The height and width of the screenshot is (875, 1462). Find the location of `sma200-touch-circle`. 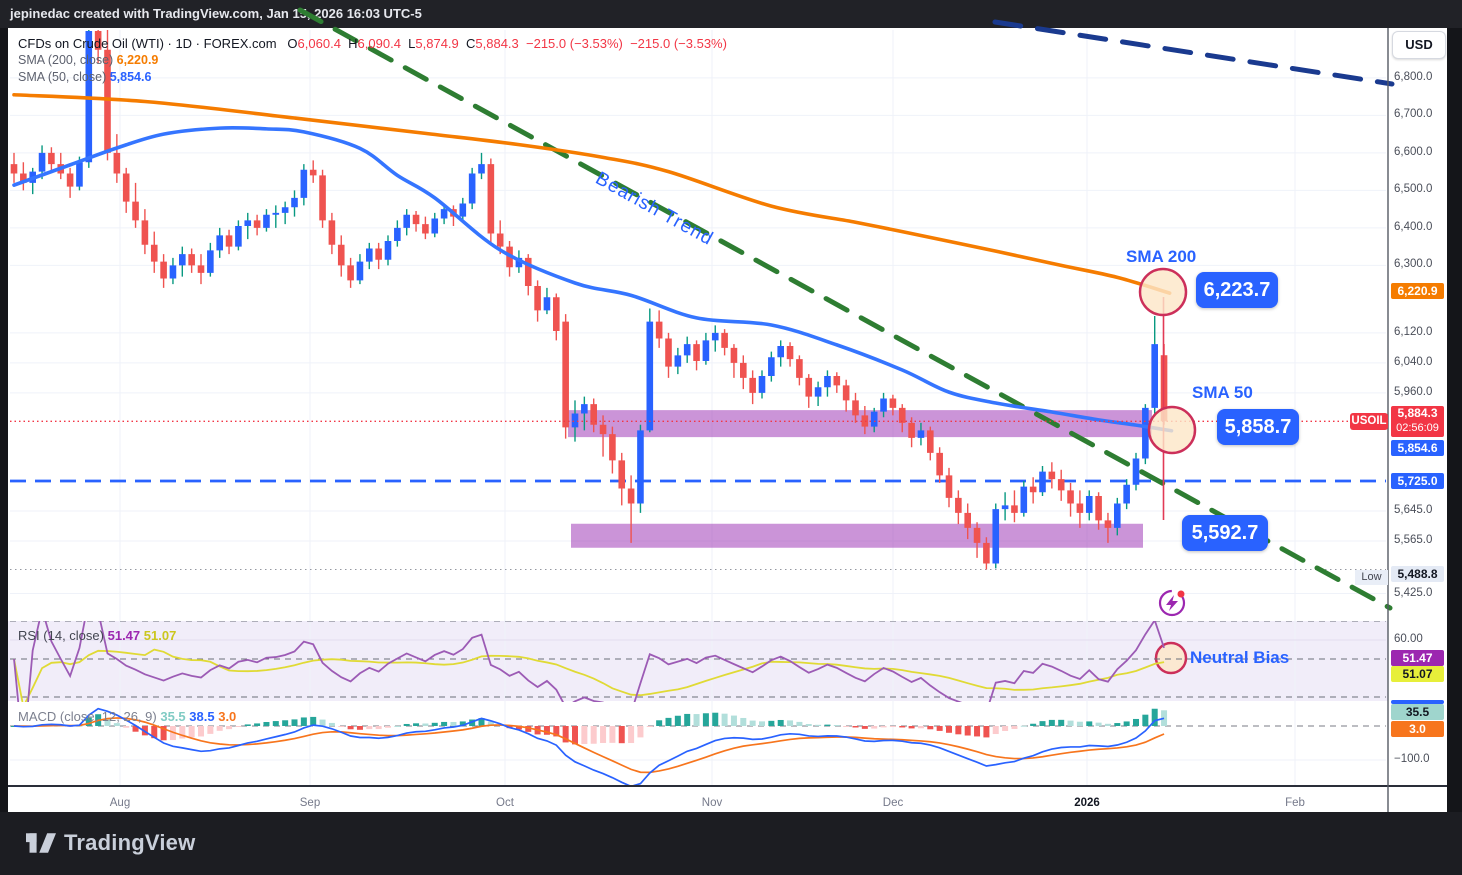

sma200-touch-circle is located at coordinates (1163, 292).